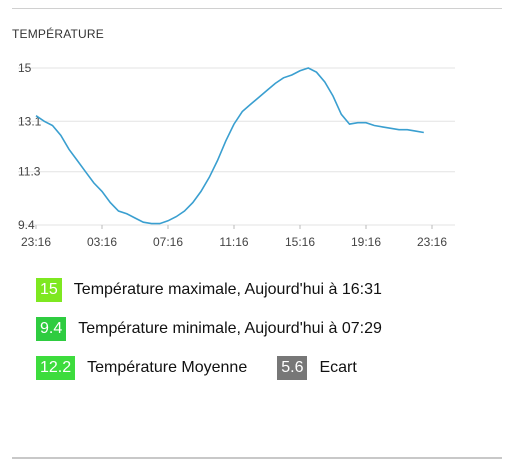 This screenshot has width=508, height=469. I want to click on avg-gap-row: 12.2 Température Moyenne 5.6 Ecart, so click(256, 368).